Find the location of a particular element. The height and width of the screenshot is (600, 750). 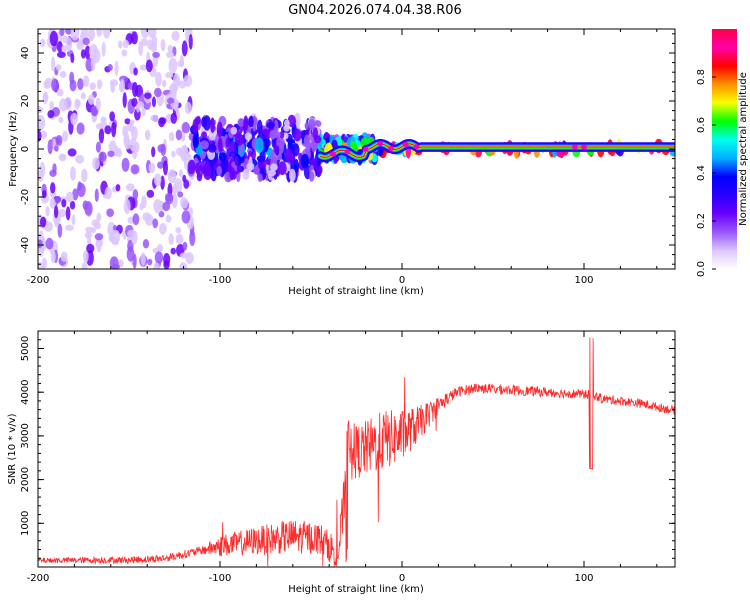

spectrogram-y-tick-label: 40 is located at coordinates (25, 53).